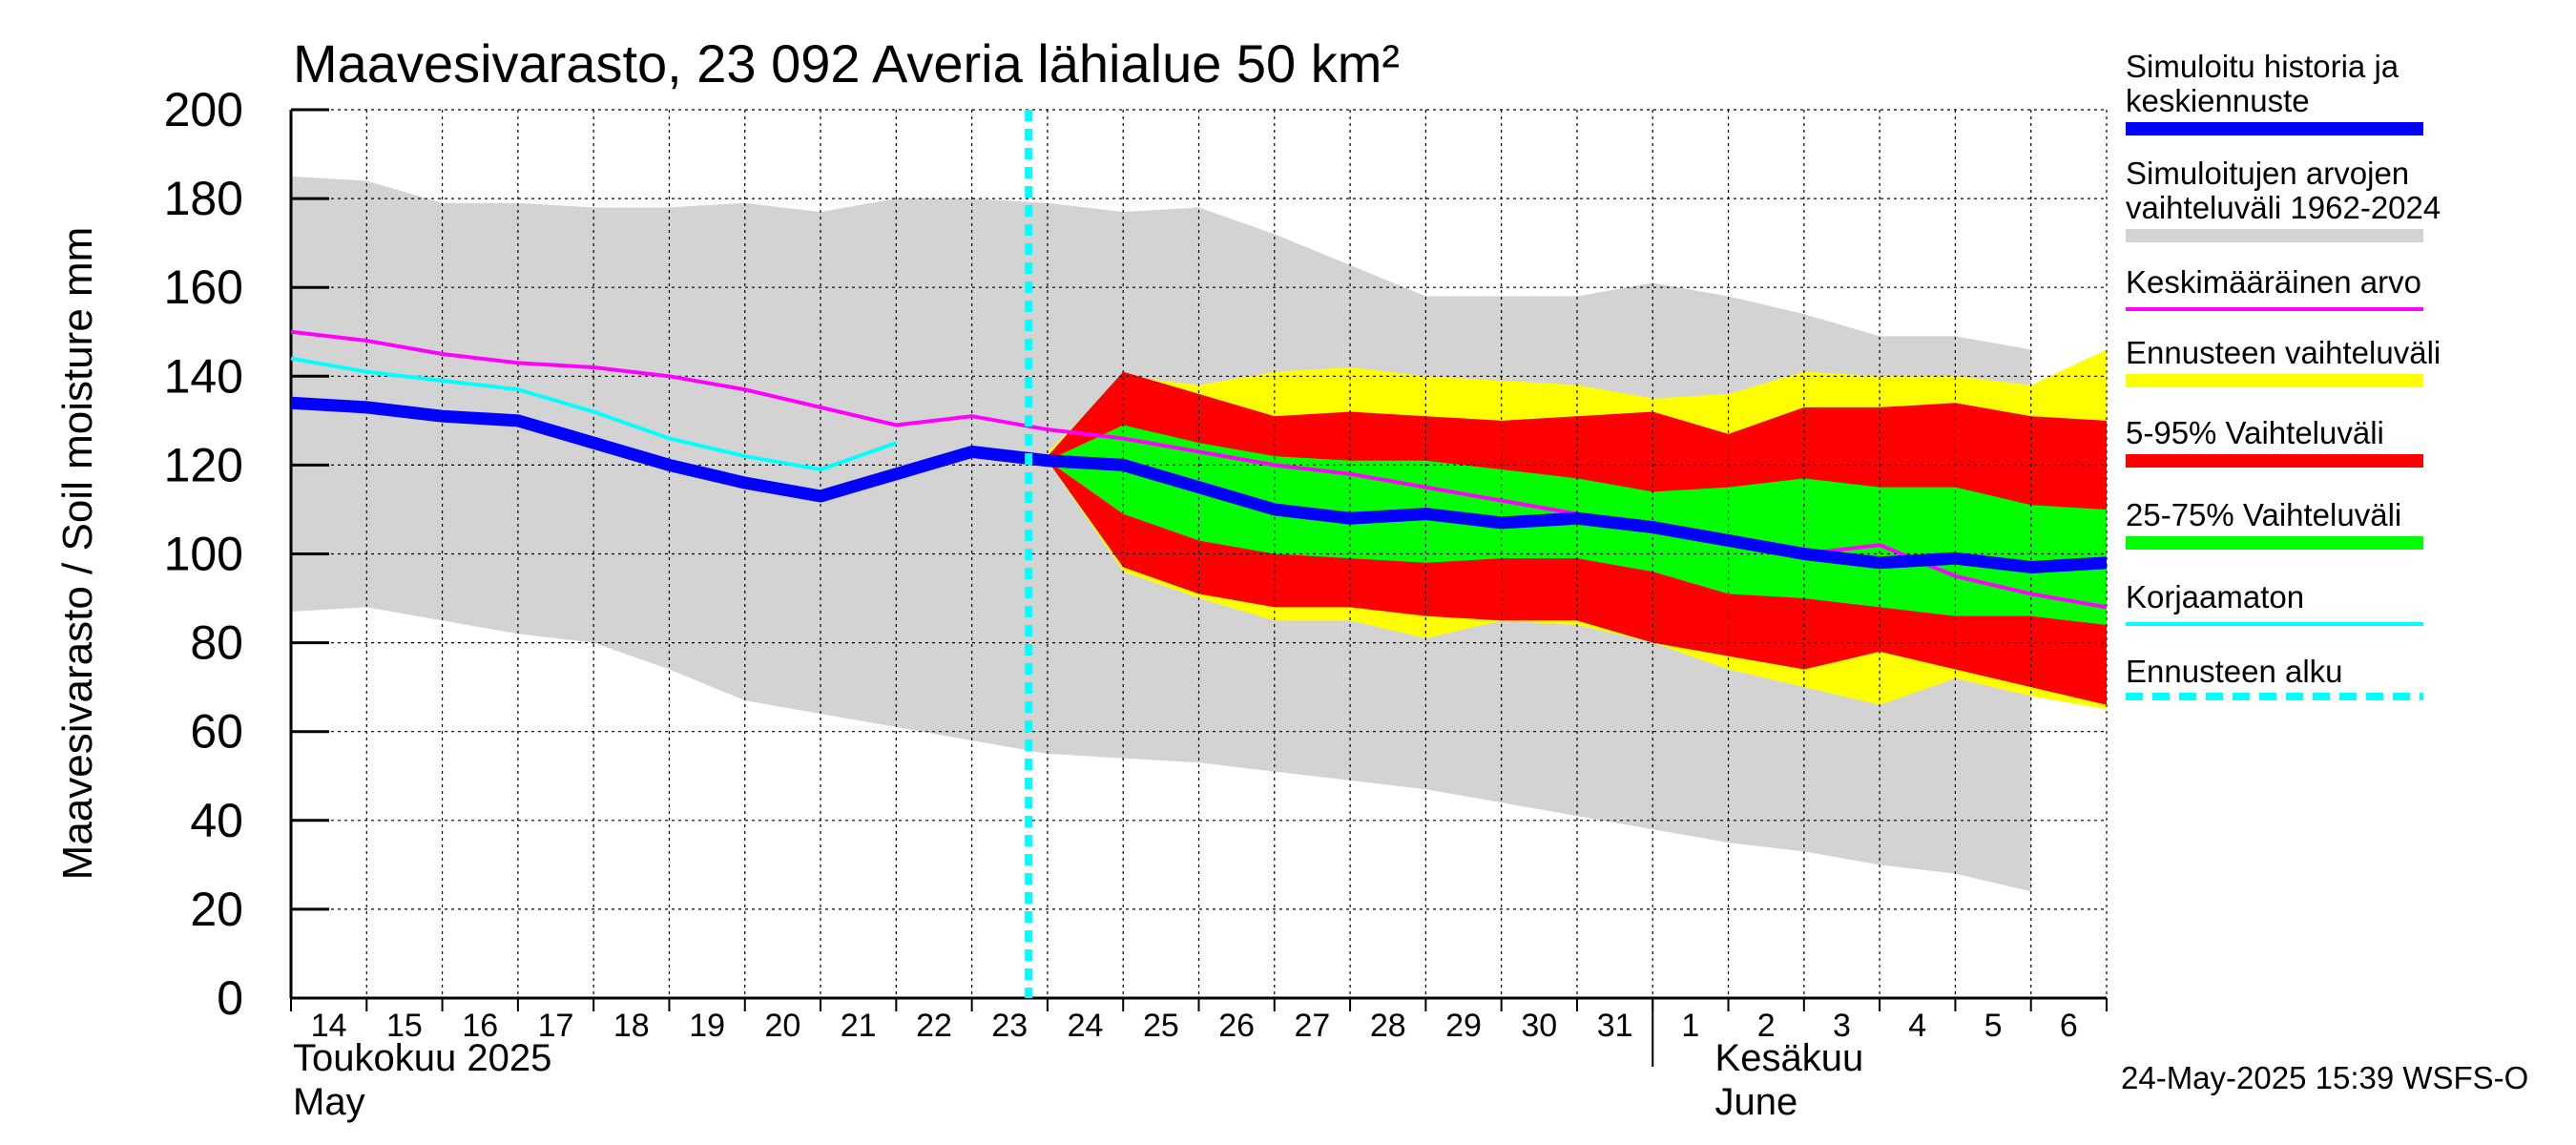 Image resolution: width=2576 pixels, height=1145 pixels. I want to click on x-tick-label: 30, so click(1539, 1026).